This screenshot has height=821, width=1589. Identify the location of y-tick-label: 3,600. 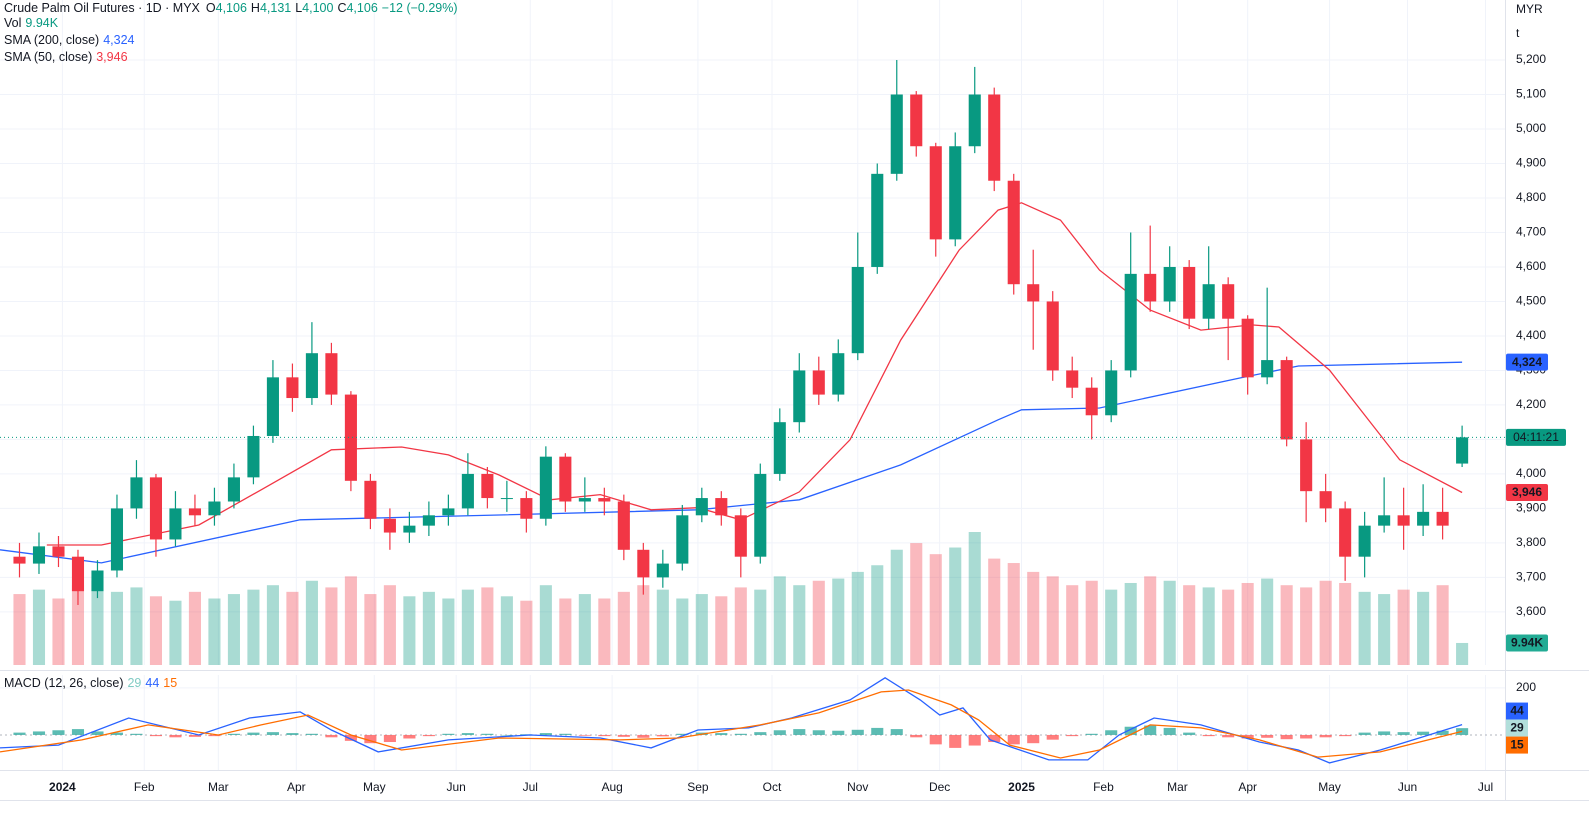
(1531, 611).